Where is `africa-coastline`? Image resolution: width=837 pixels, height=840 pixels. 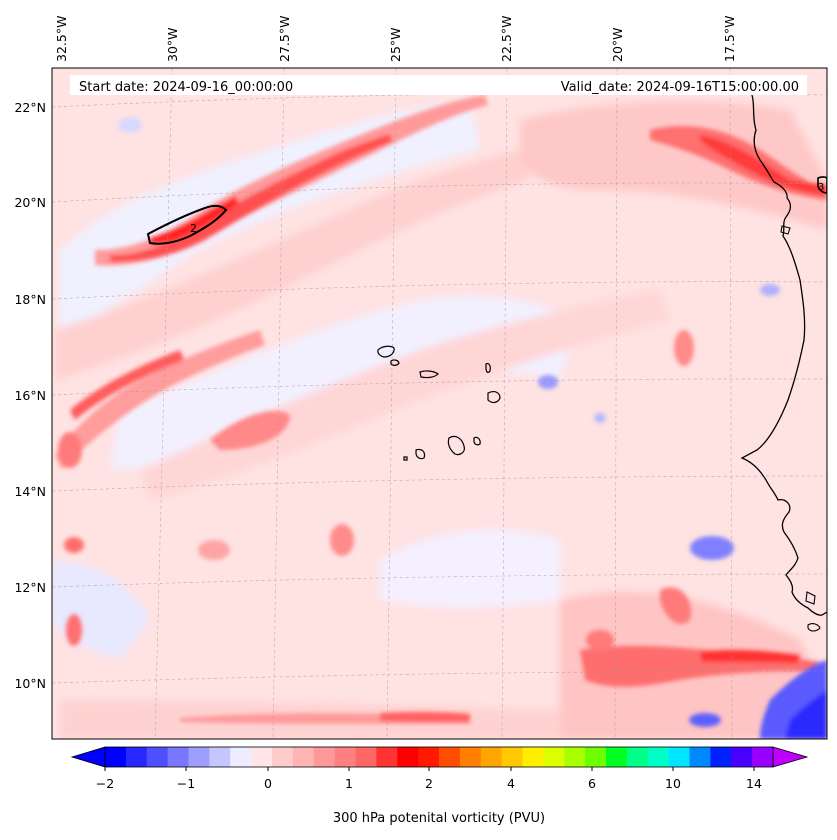 africa-coastline is located at coordinates (783, 355).